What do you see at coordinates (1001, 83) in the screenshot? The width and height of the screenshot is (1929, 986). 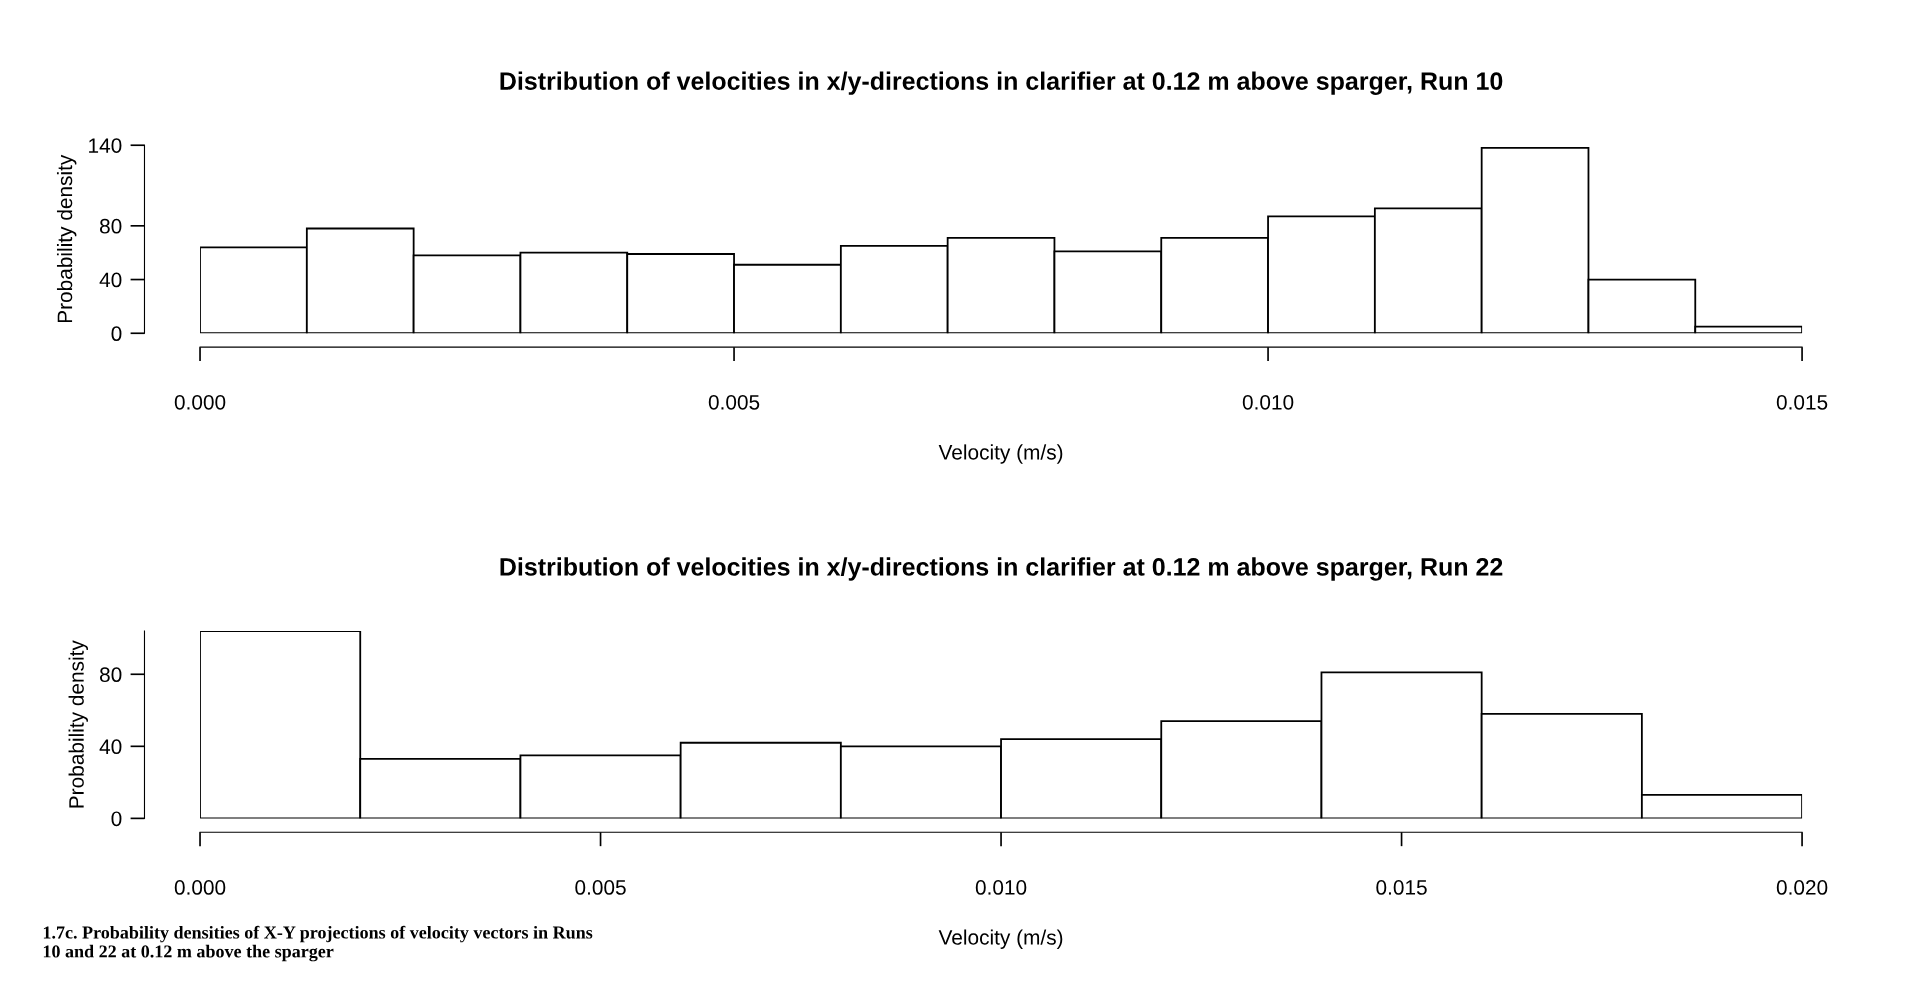 I see `chart-title: Distribution of velocities in x/y-directions in clarifier at 0.12 m above sparger, Run 10` at bounding box center [1001, 83].